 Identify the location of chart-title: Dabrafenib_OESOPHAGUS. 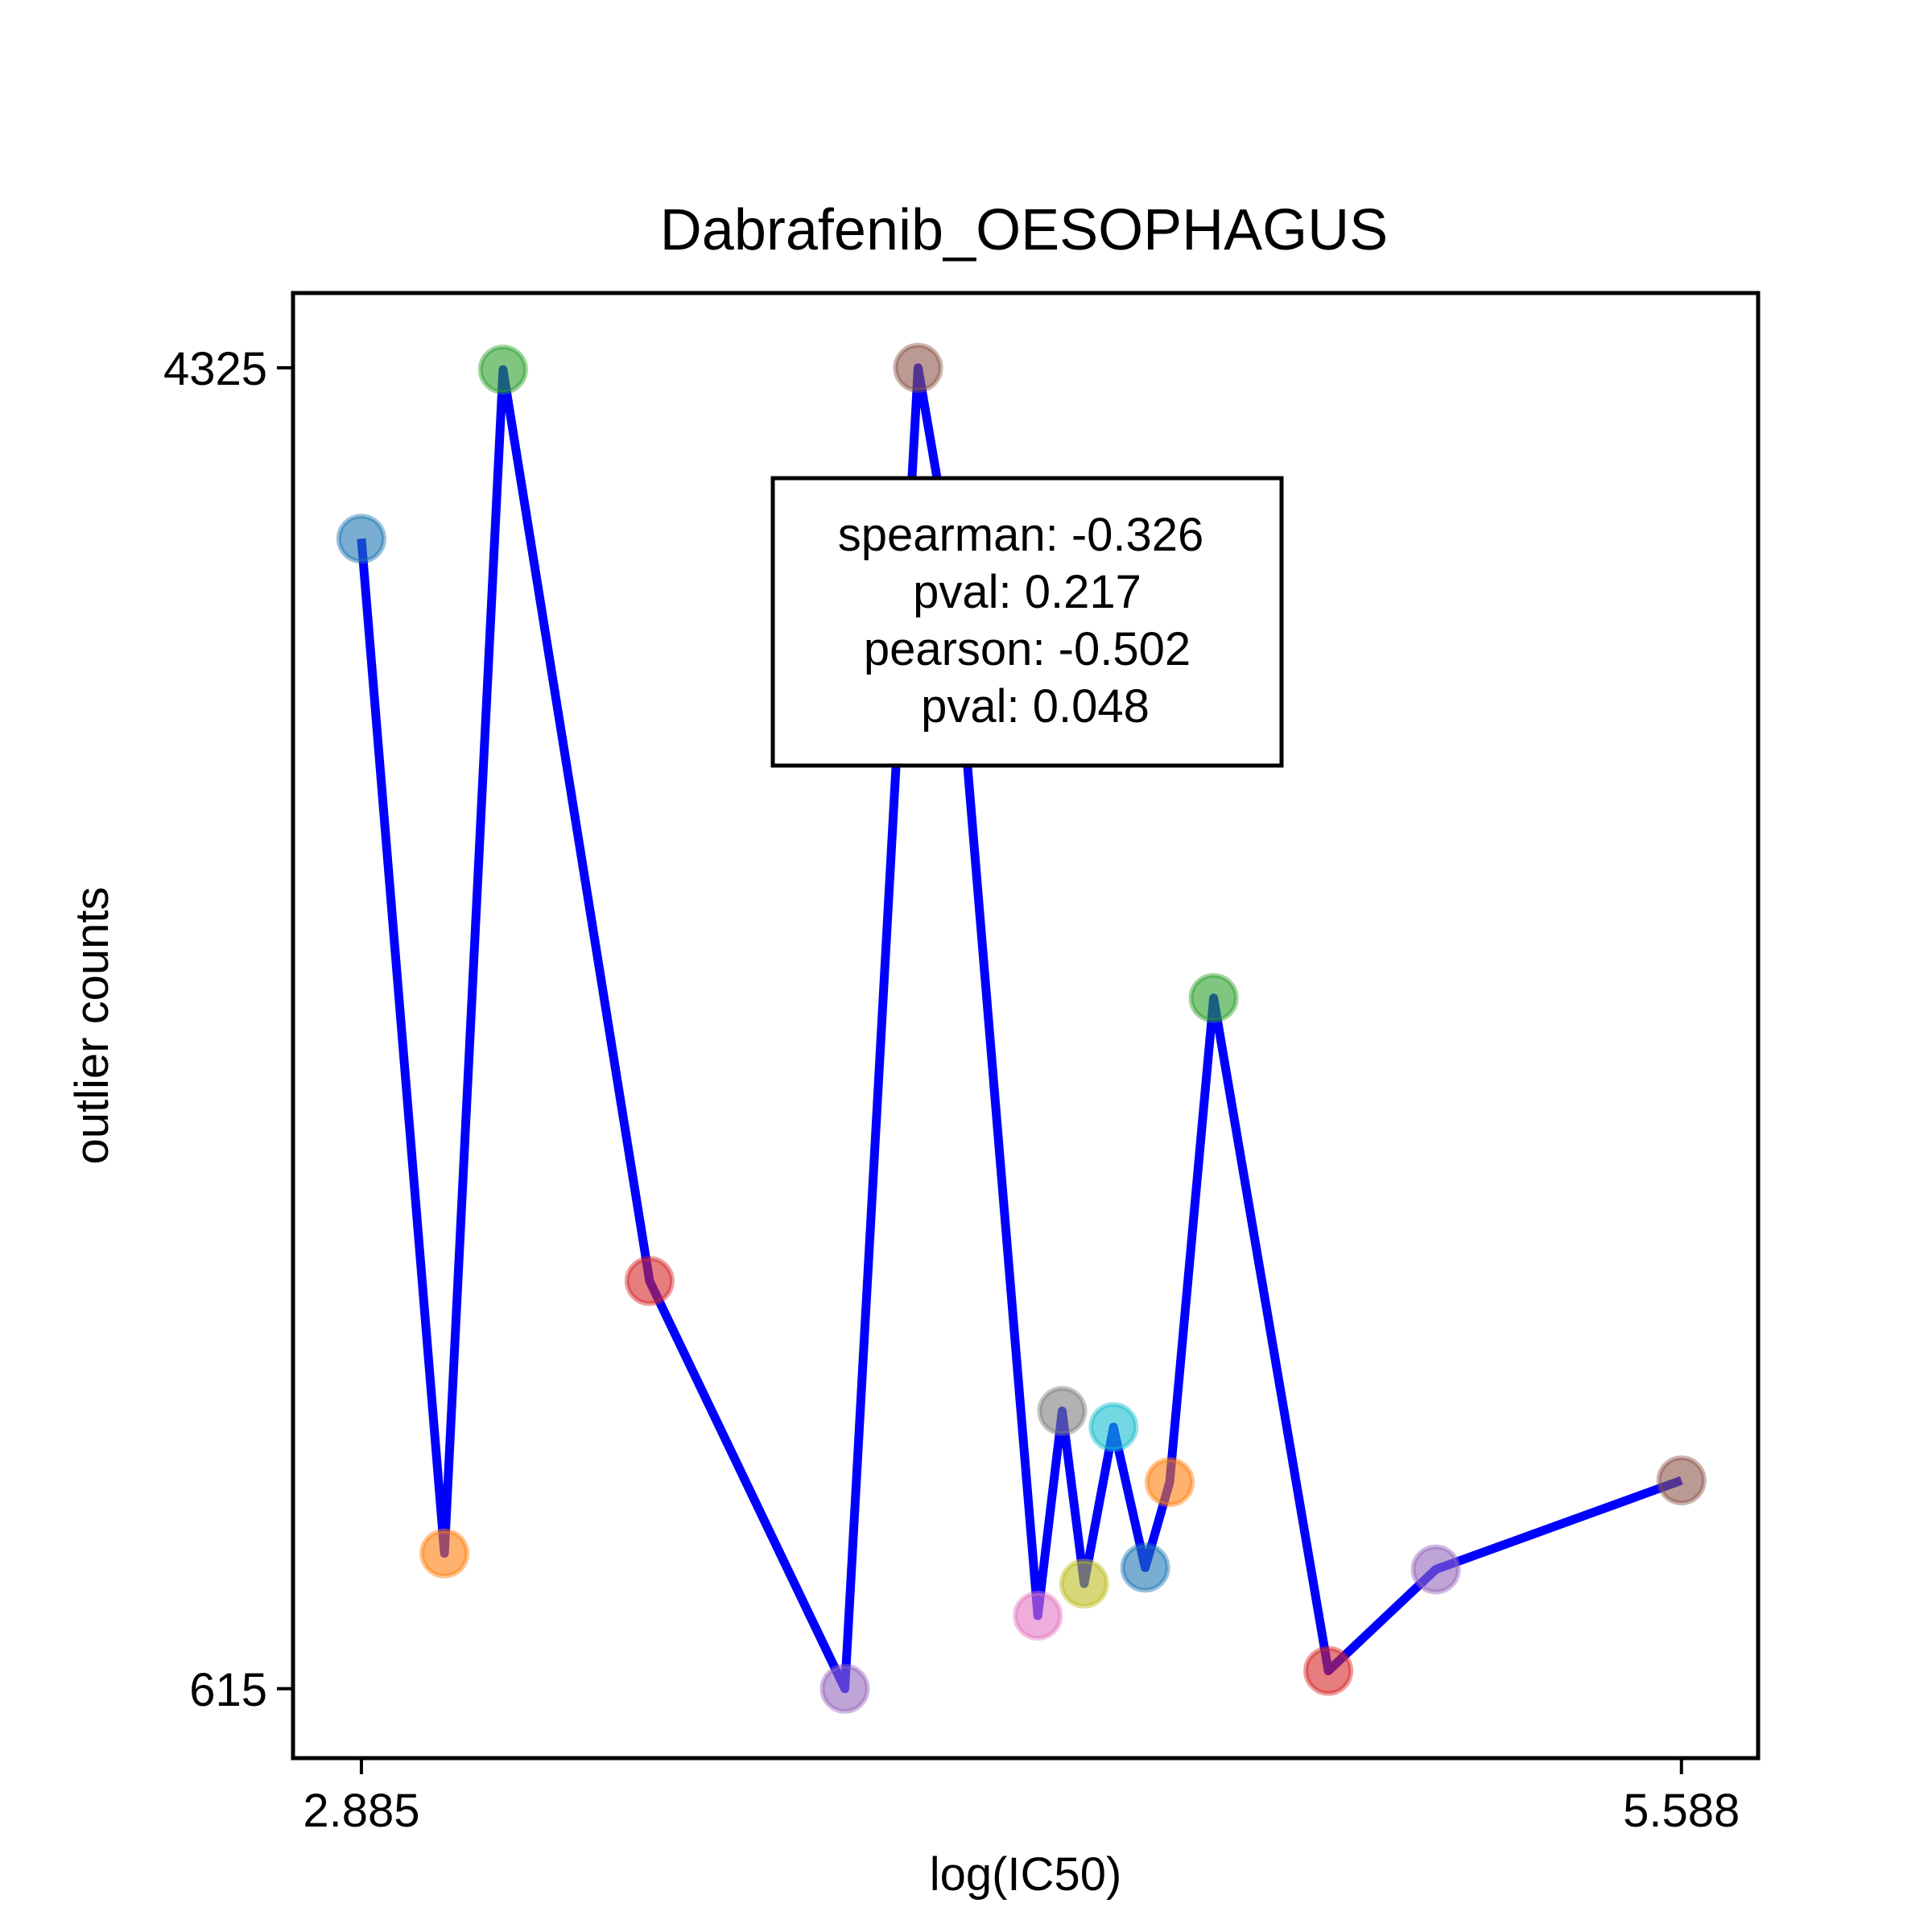
(1024, 230).